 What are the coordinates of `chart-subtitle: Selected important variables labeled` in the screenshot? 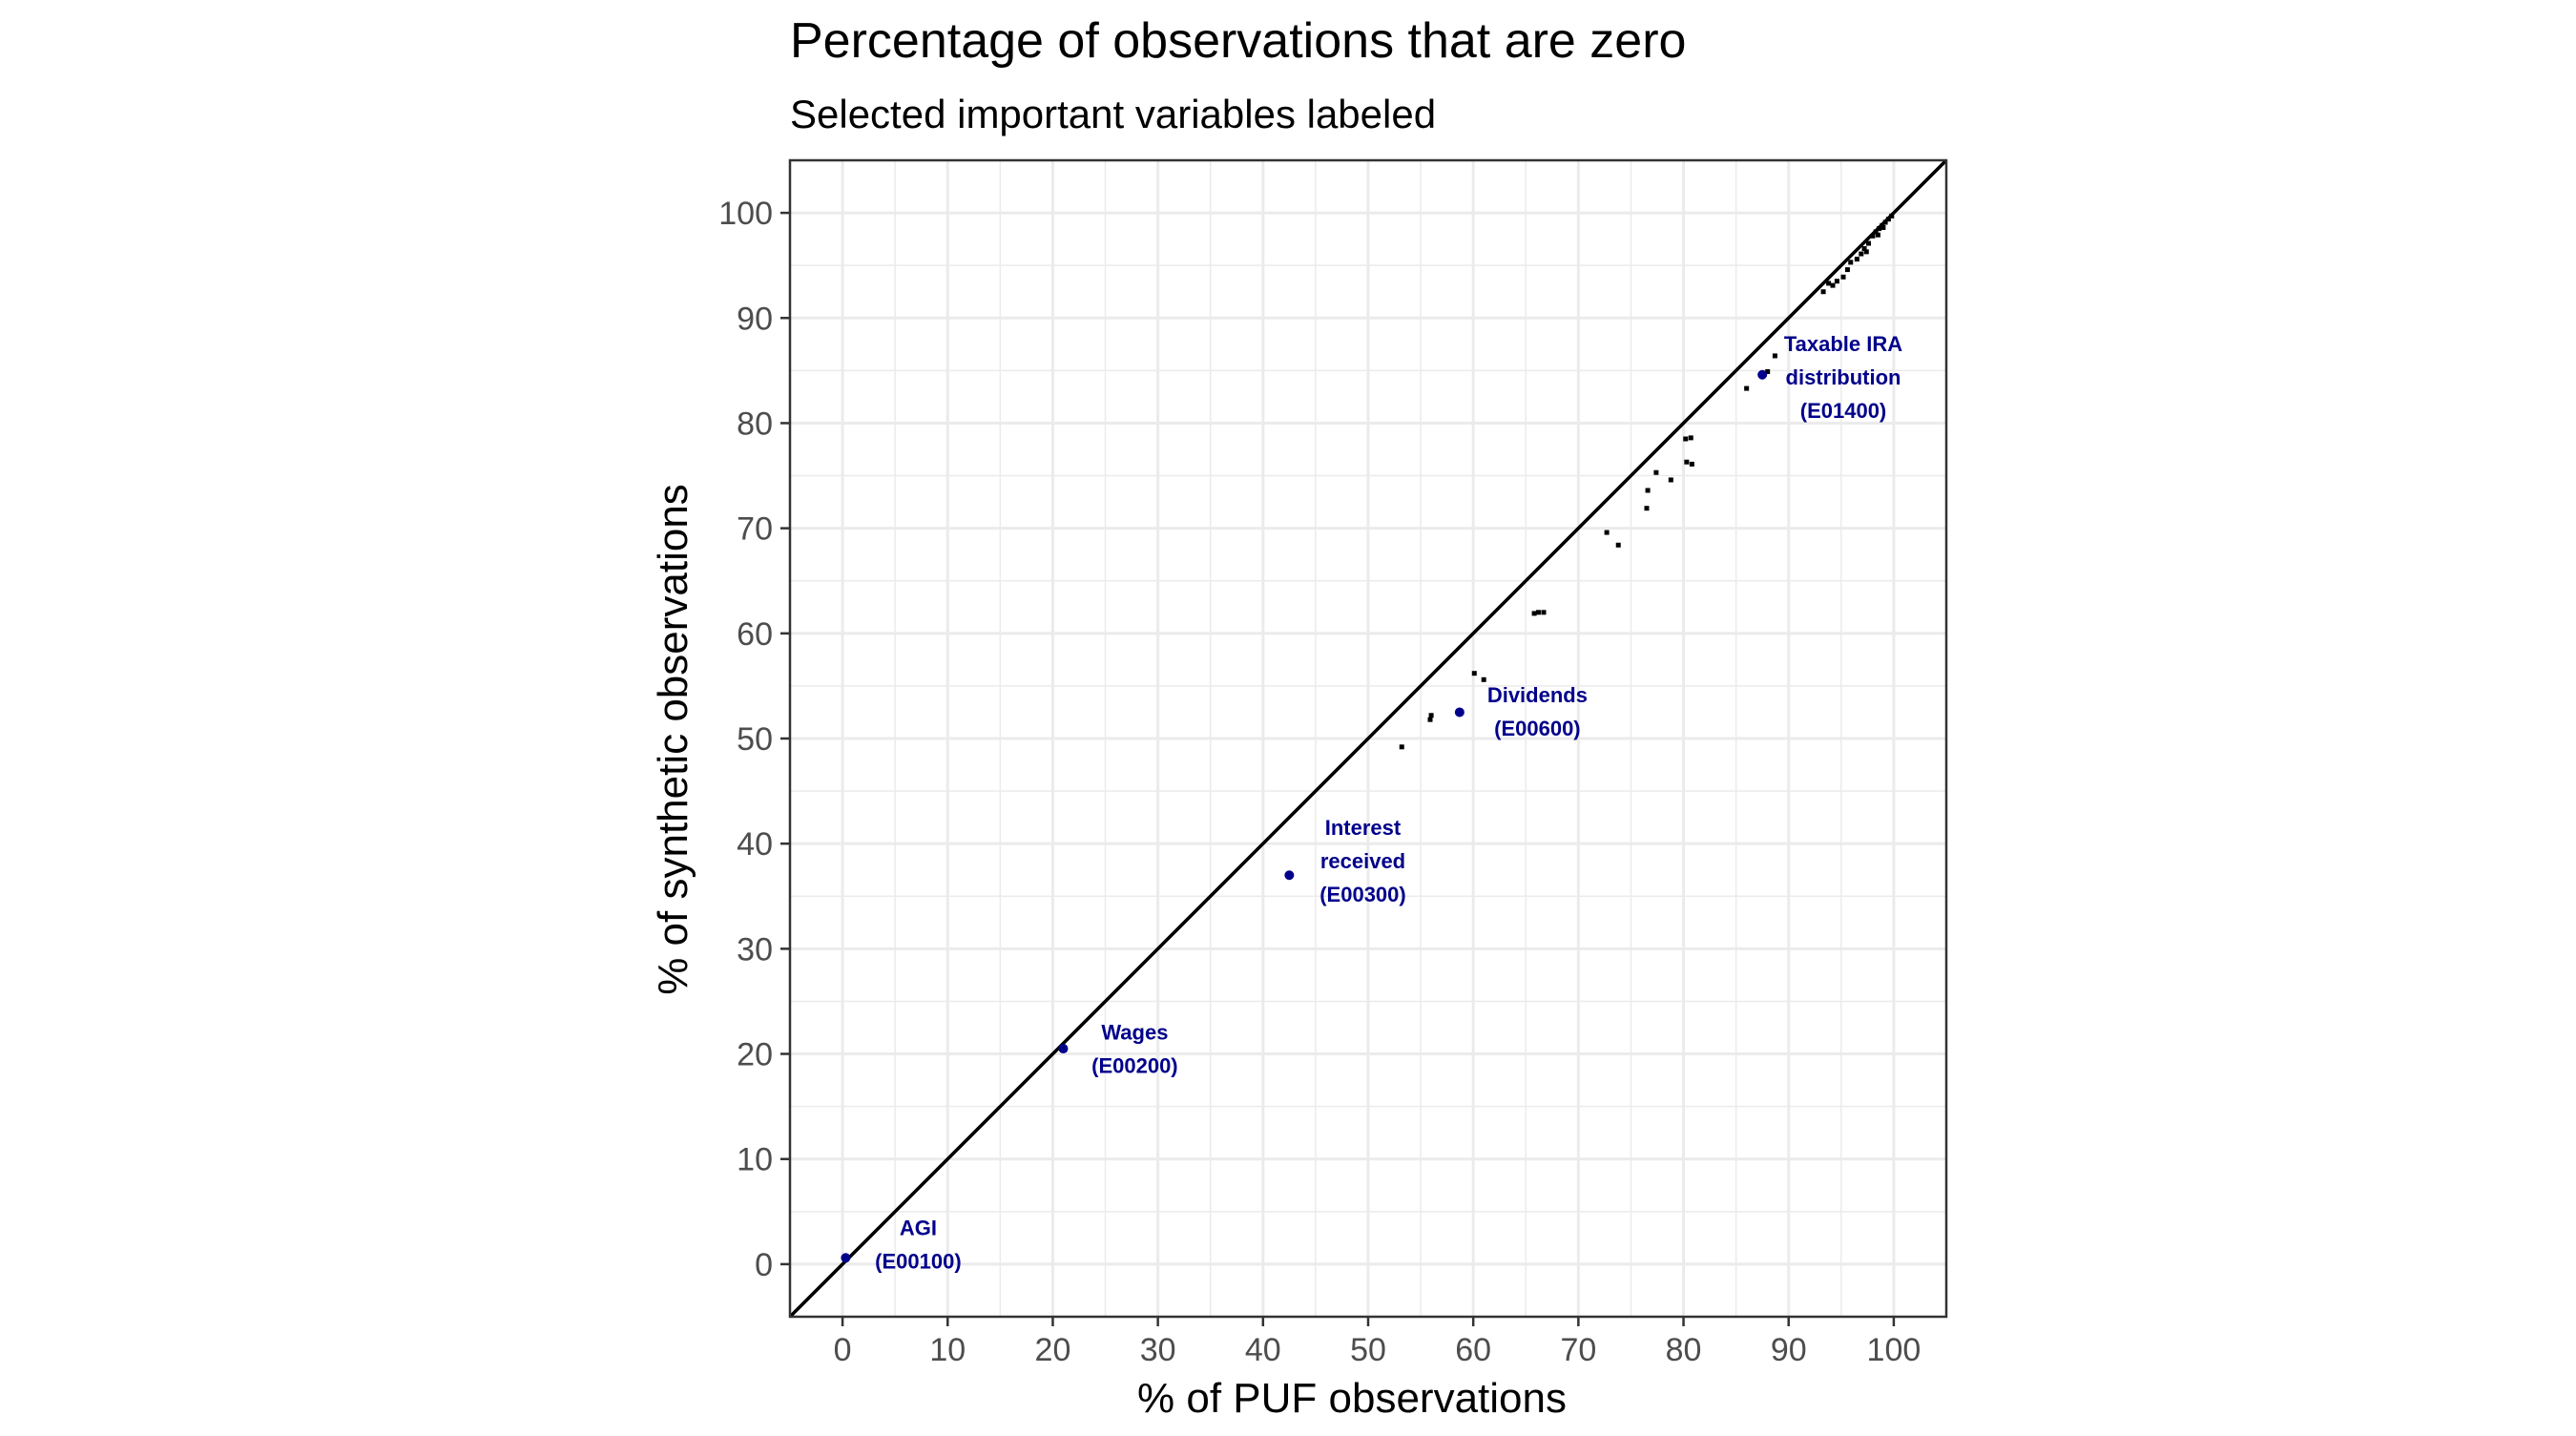 It's located at (1113, 114).